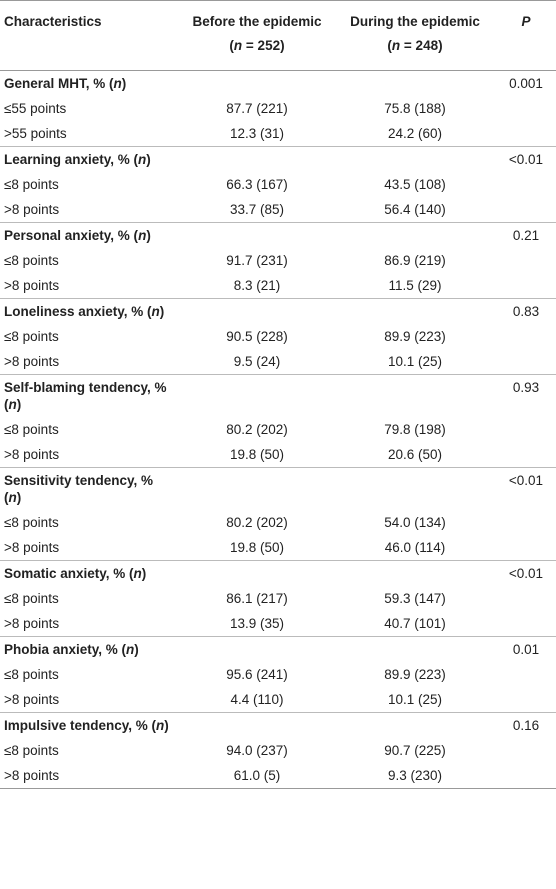  What do you see at coordinates (257, 336) in the screenshot?
I see `cell: 90.5 (228)` at bounding box center [257, 336].